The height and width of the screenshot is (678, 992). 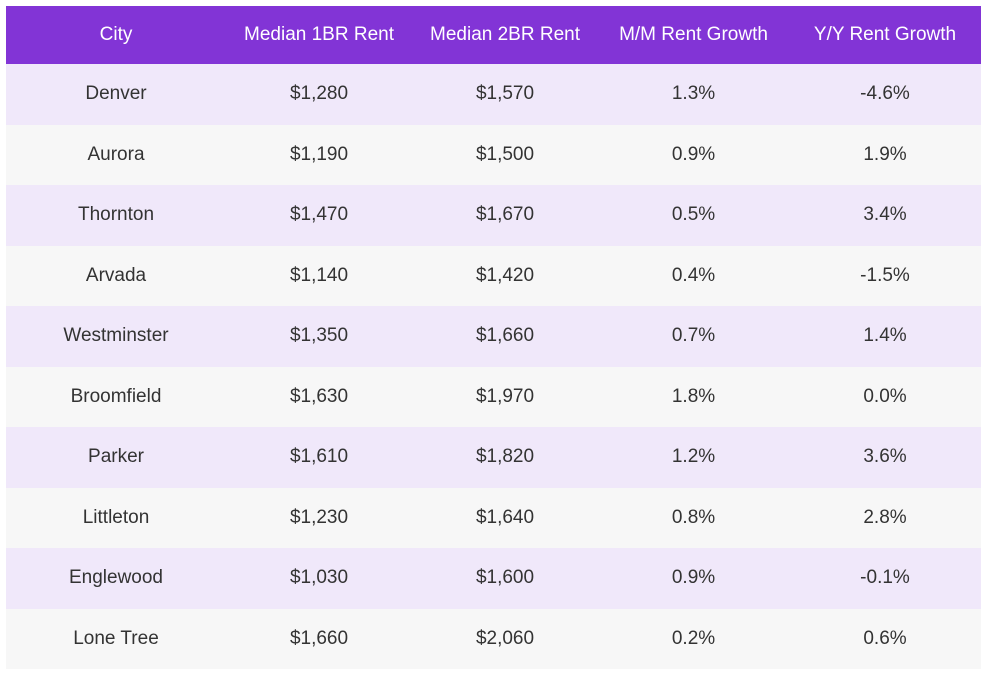 What do you see at coordinates (885, 336) in the screenshot?
I see `cell-yy-growth: 1.4%` at bounding box center [885, 336].